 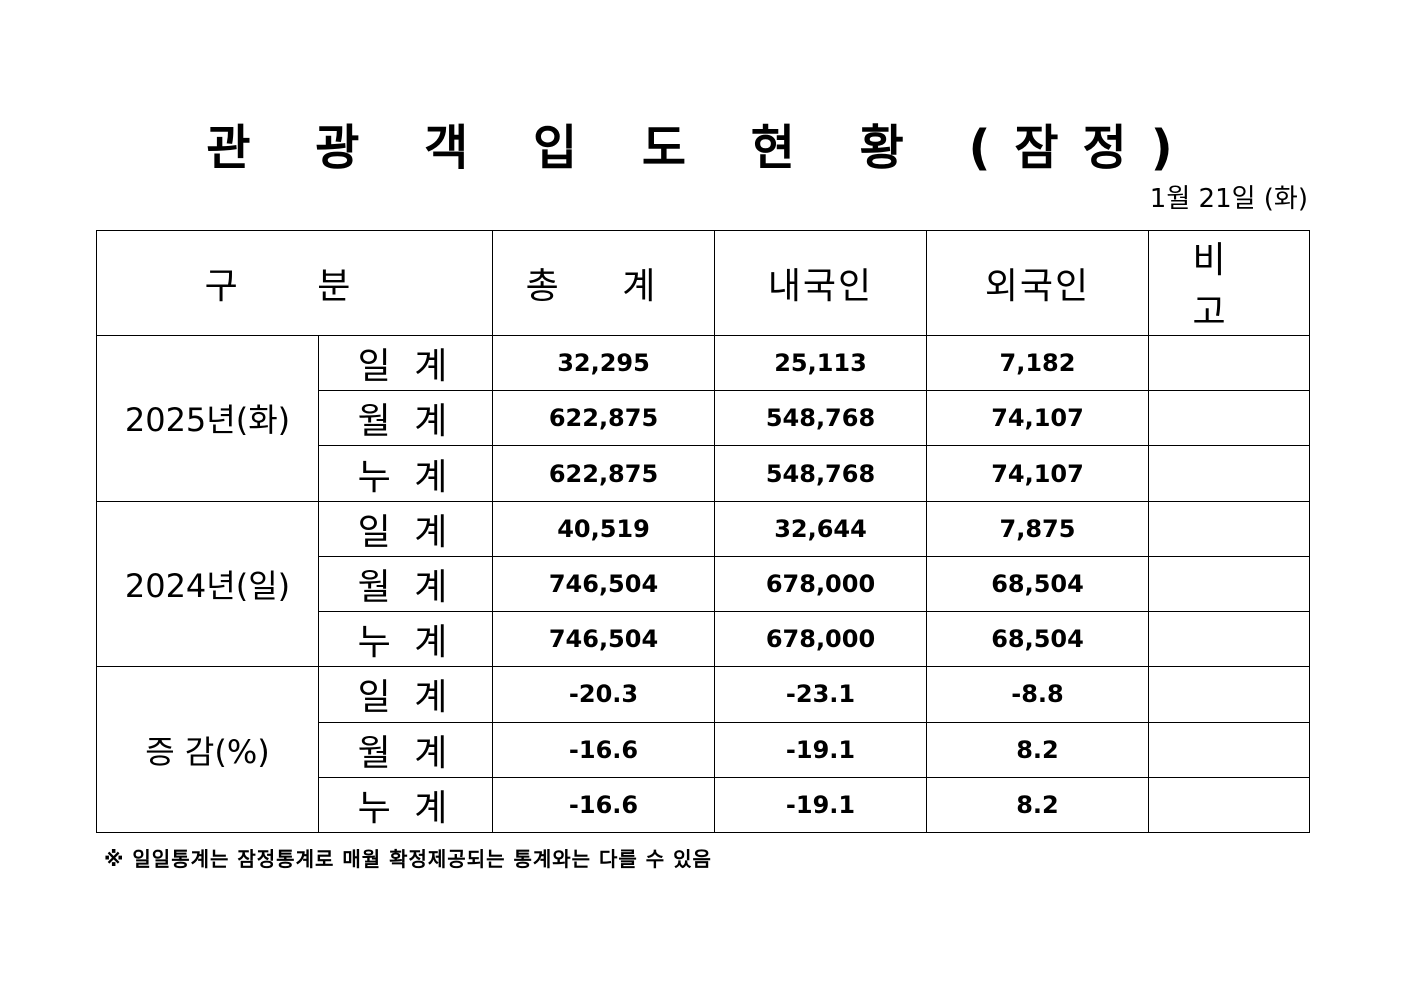 What do you see at coordinates (1228, 199) in the screenshot?
I see `report-date: 1월 21일 (화)` at bounding box center [1228, 199].